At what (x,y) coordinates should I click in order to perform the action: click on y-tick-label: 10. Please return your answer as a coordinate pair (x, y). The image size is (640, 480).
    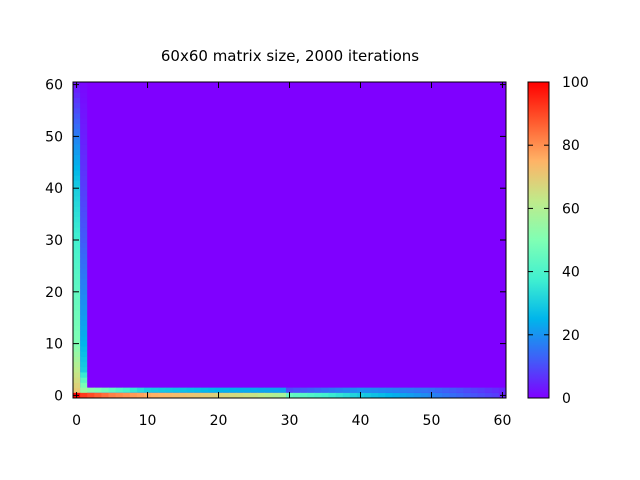
    Looking at the image, I should click on (54, 345).